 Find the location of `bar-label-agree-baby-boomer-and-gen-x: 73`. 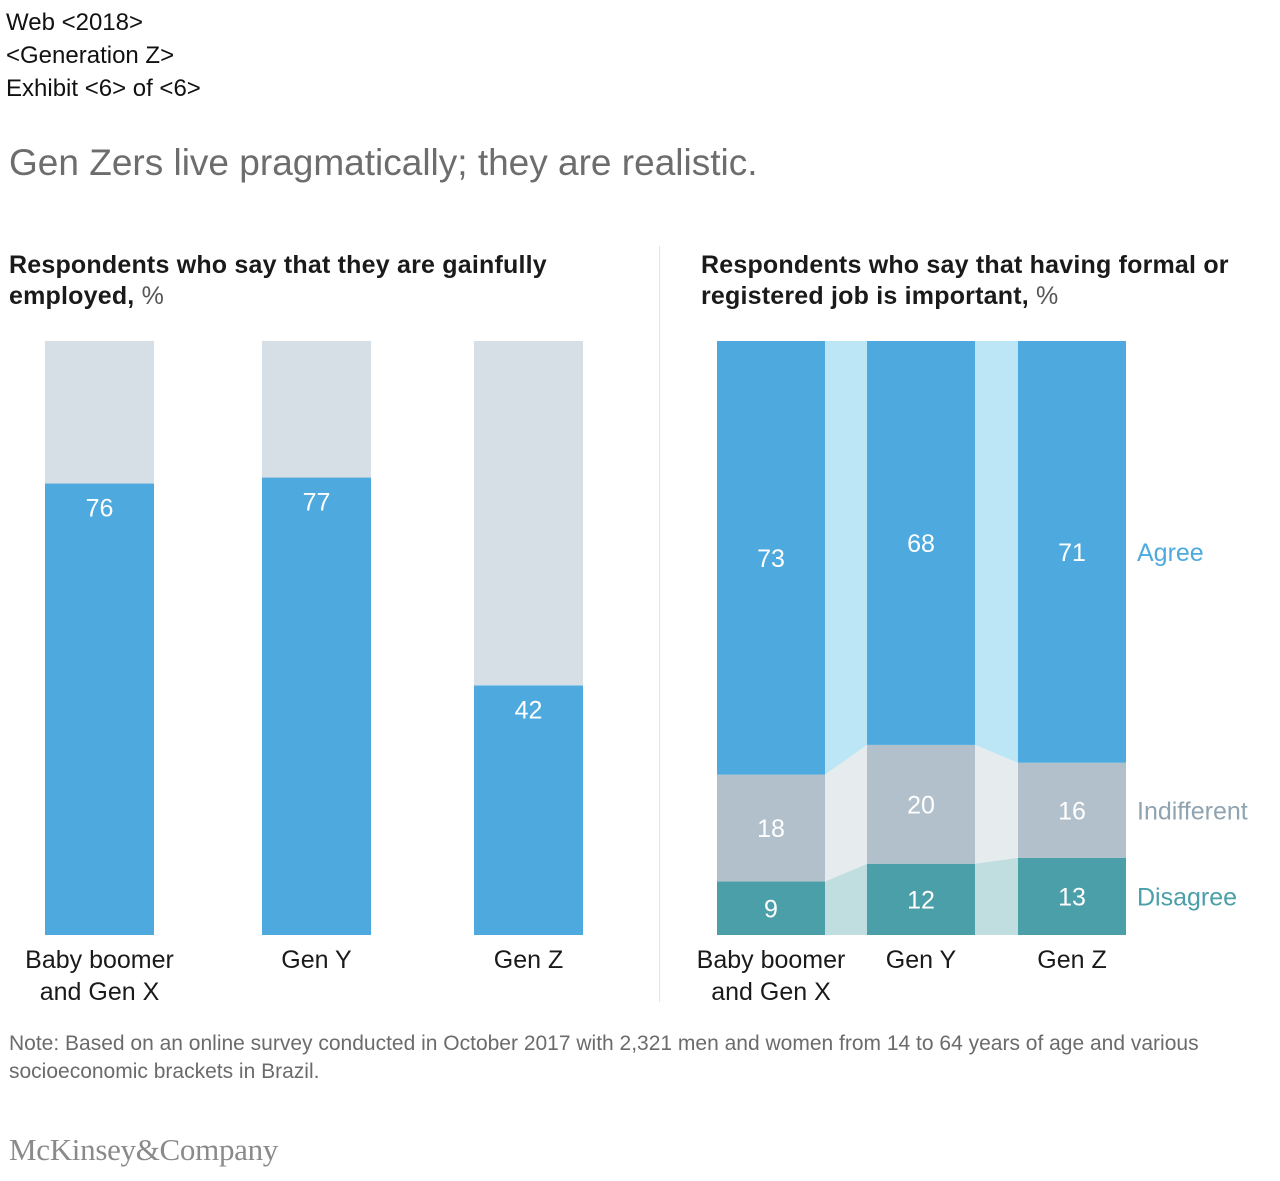

bar-label-agree-baby-boomer-and-gen-x: 73 is located at coordinates (771, 559).